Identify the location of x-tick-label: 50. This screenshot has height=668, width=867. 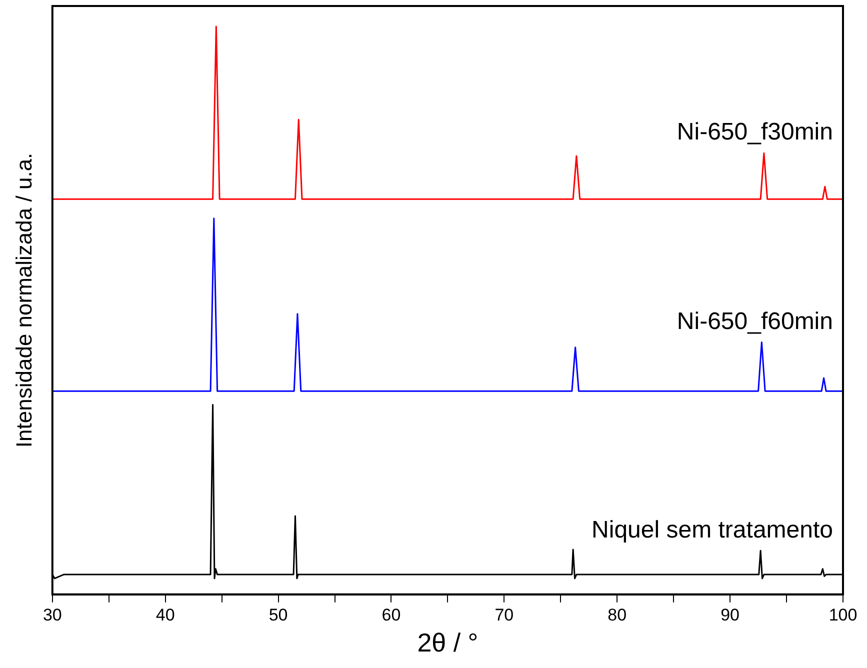
(278, 614).